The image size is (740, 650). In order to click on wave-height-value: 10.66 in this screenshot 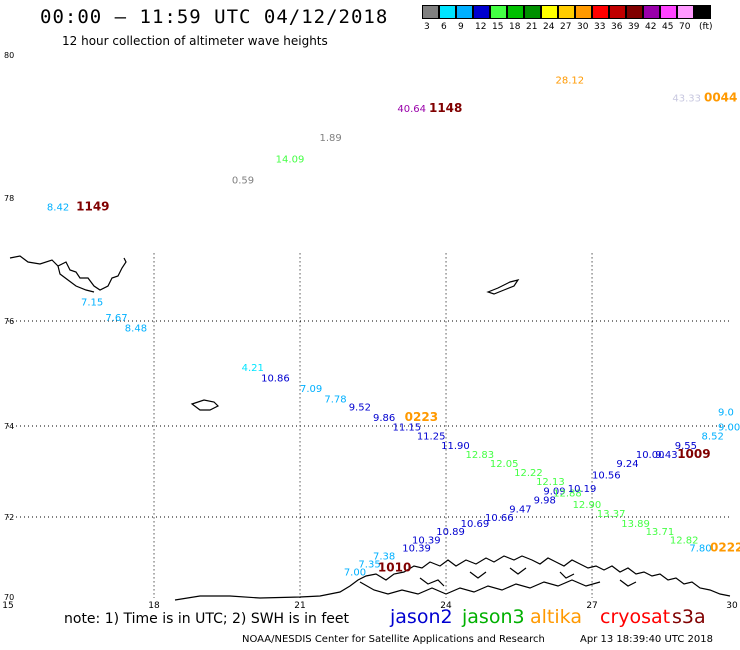, I will do `click(499, 518)`.